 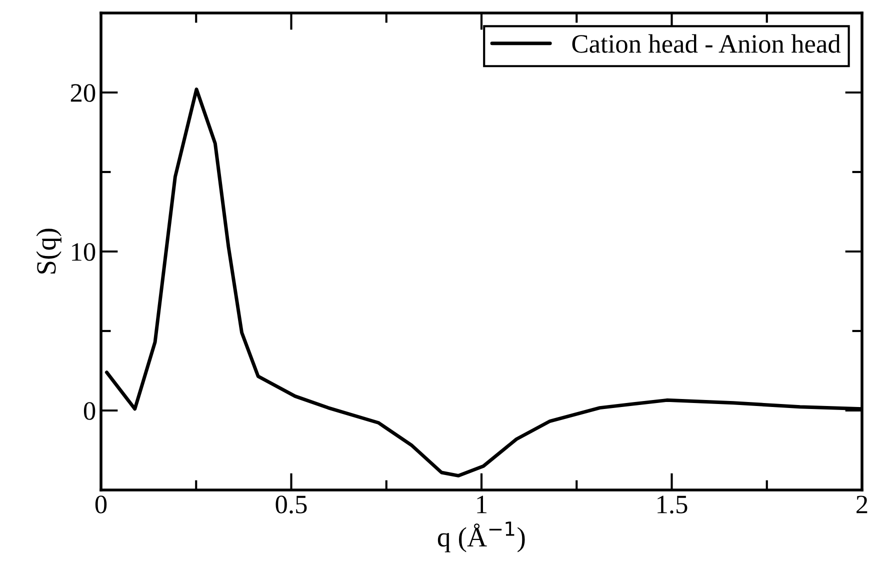 What do you see at coordinates (101, 505) in the screenshot?
I see `x-tick-label: 0` at bounding box center [101, 505].